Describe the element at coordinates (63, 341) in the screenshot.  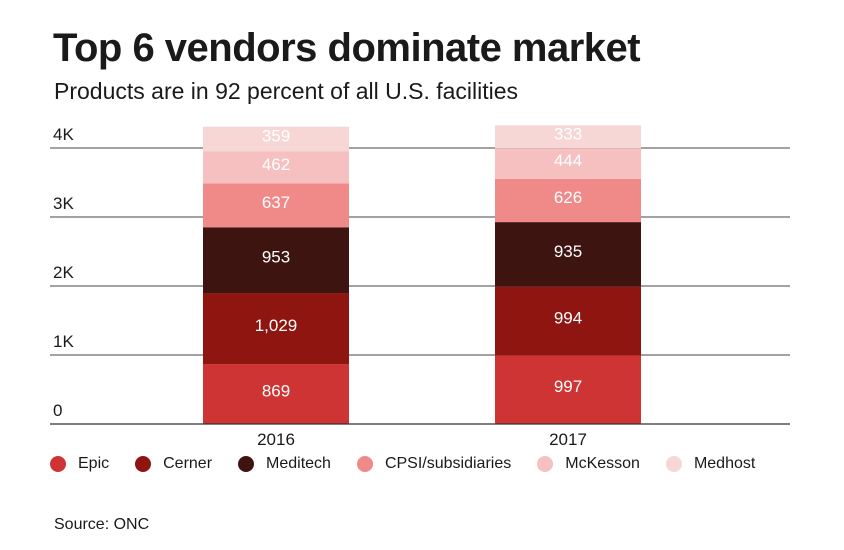
I see `y-tick-label: 1K` at that location.